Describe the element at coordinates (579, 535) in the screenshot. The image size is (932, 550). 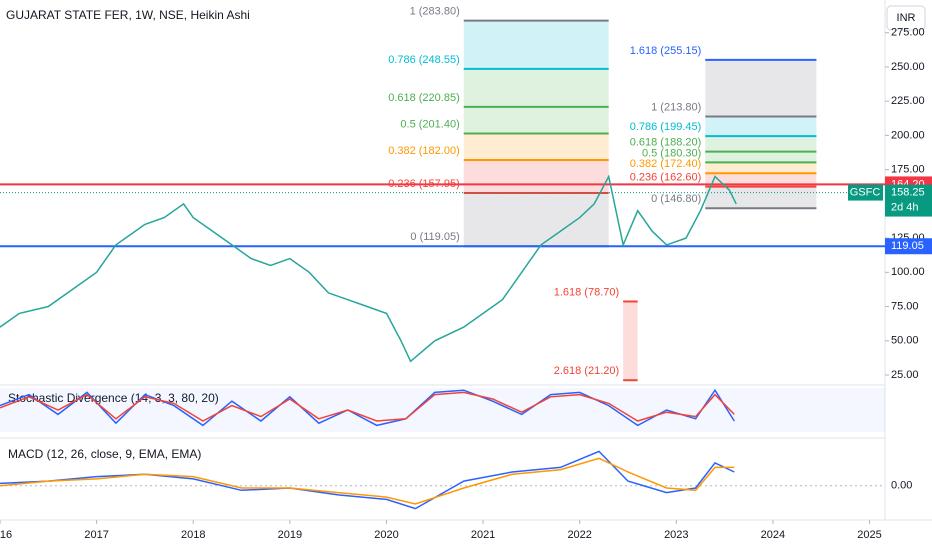
I see `x-tick-label: 2022` at that location.